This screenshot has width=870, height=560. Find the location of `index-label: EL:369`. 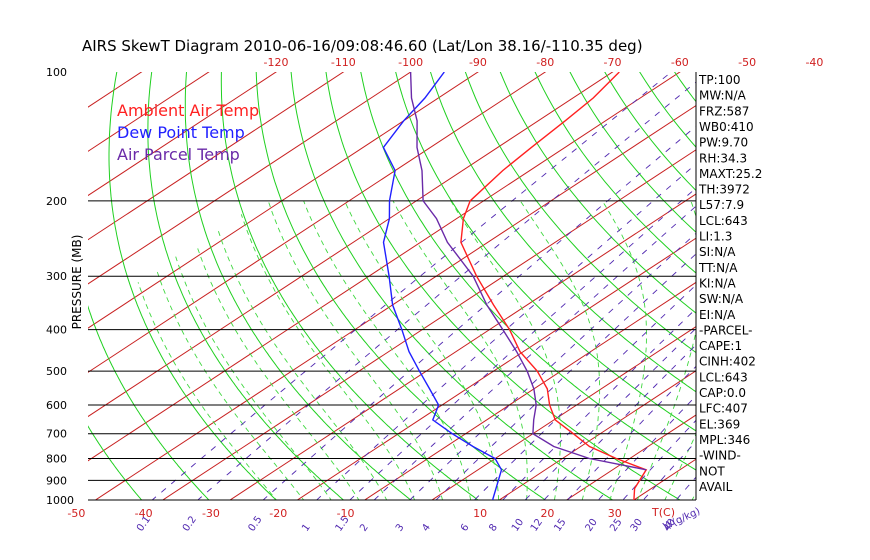

index-label: EL:369 is located at coordinates (719, 424).